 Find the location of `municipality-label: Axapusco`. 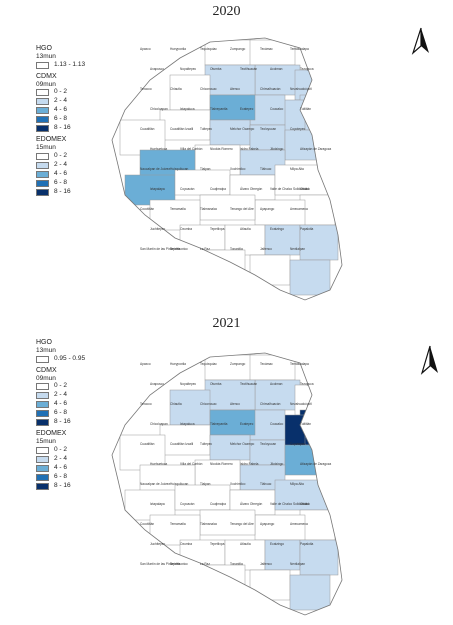

municipality-label: Axapusco is located at coordinates (157, 384).